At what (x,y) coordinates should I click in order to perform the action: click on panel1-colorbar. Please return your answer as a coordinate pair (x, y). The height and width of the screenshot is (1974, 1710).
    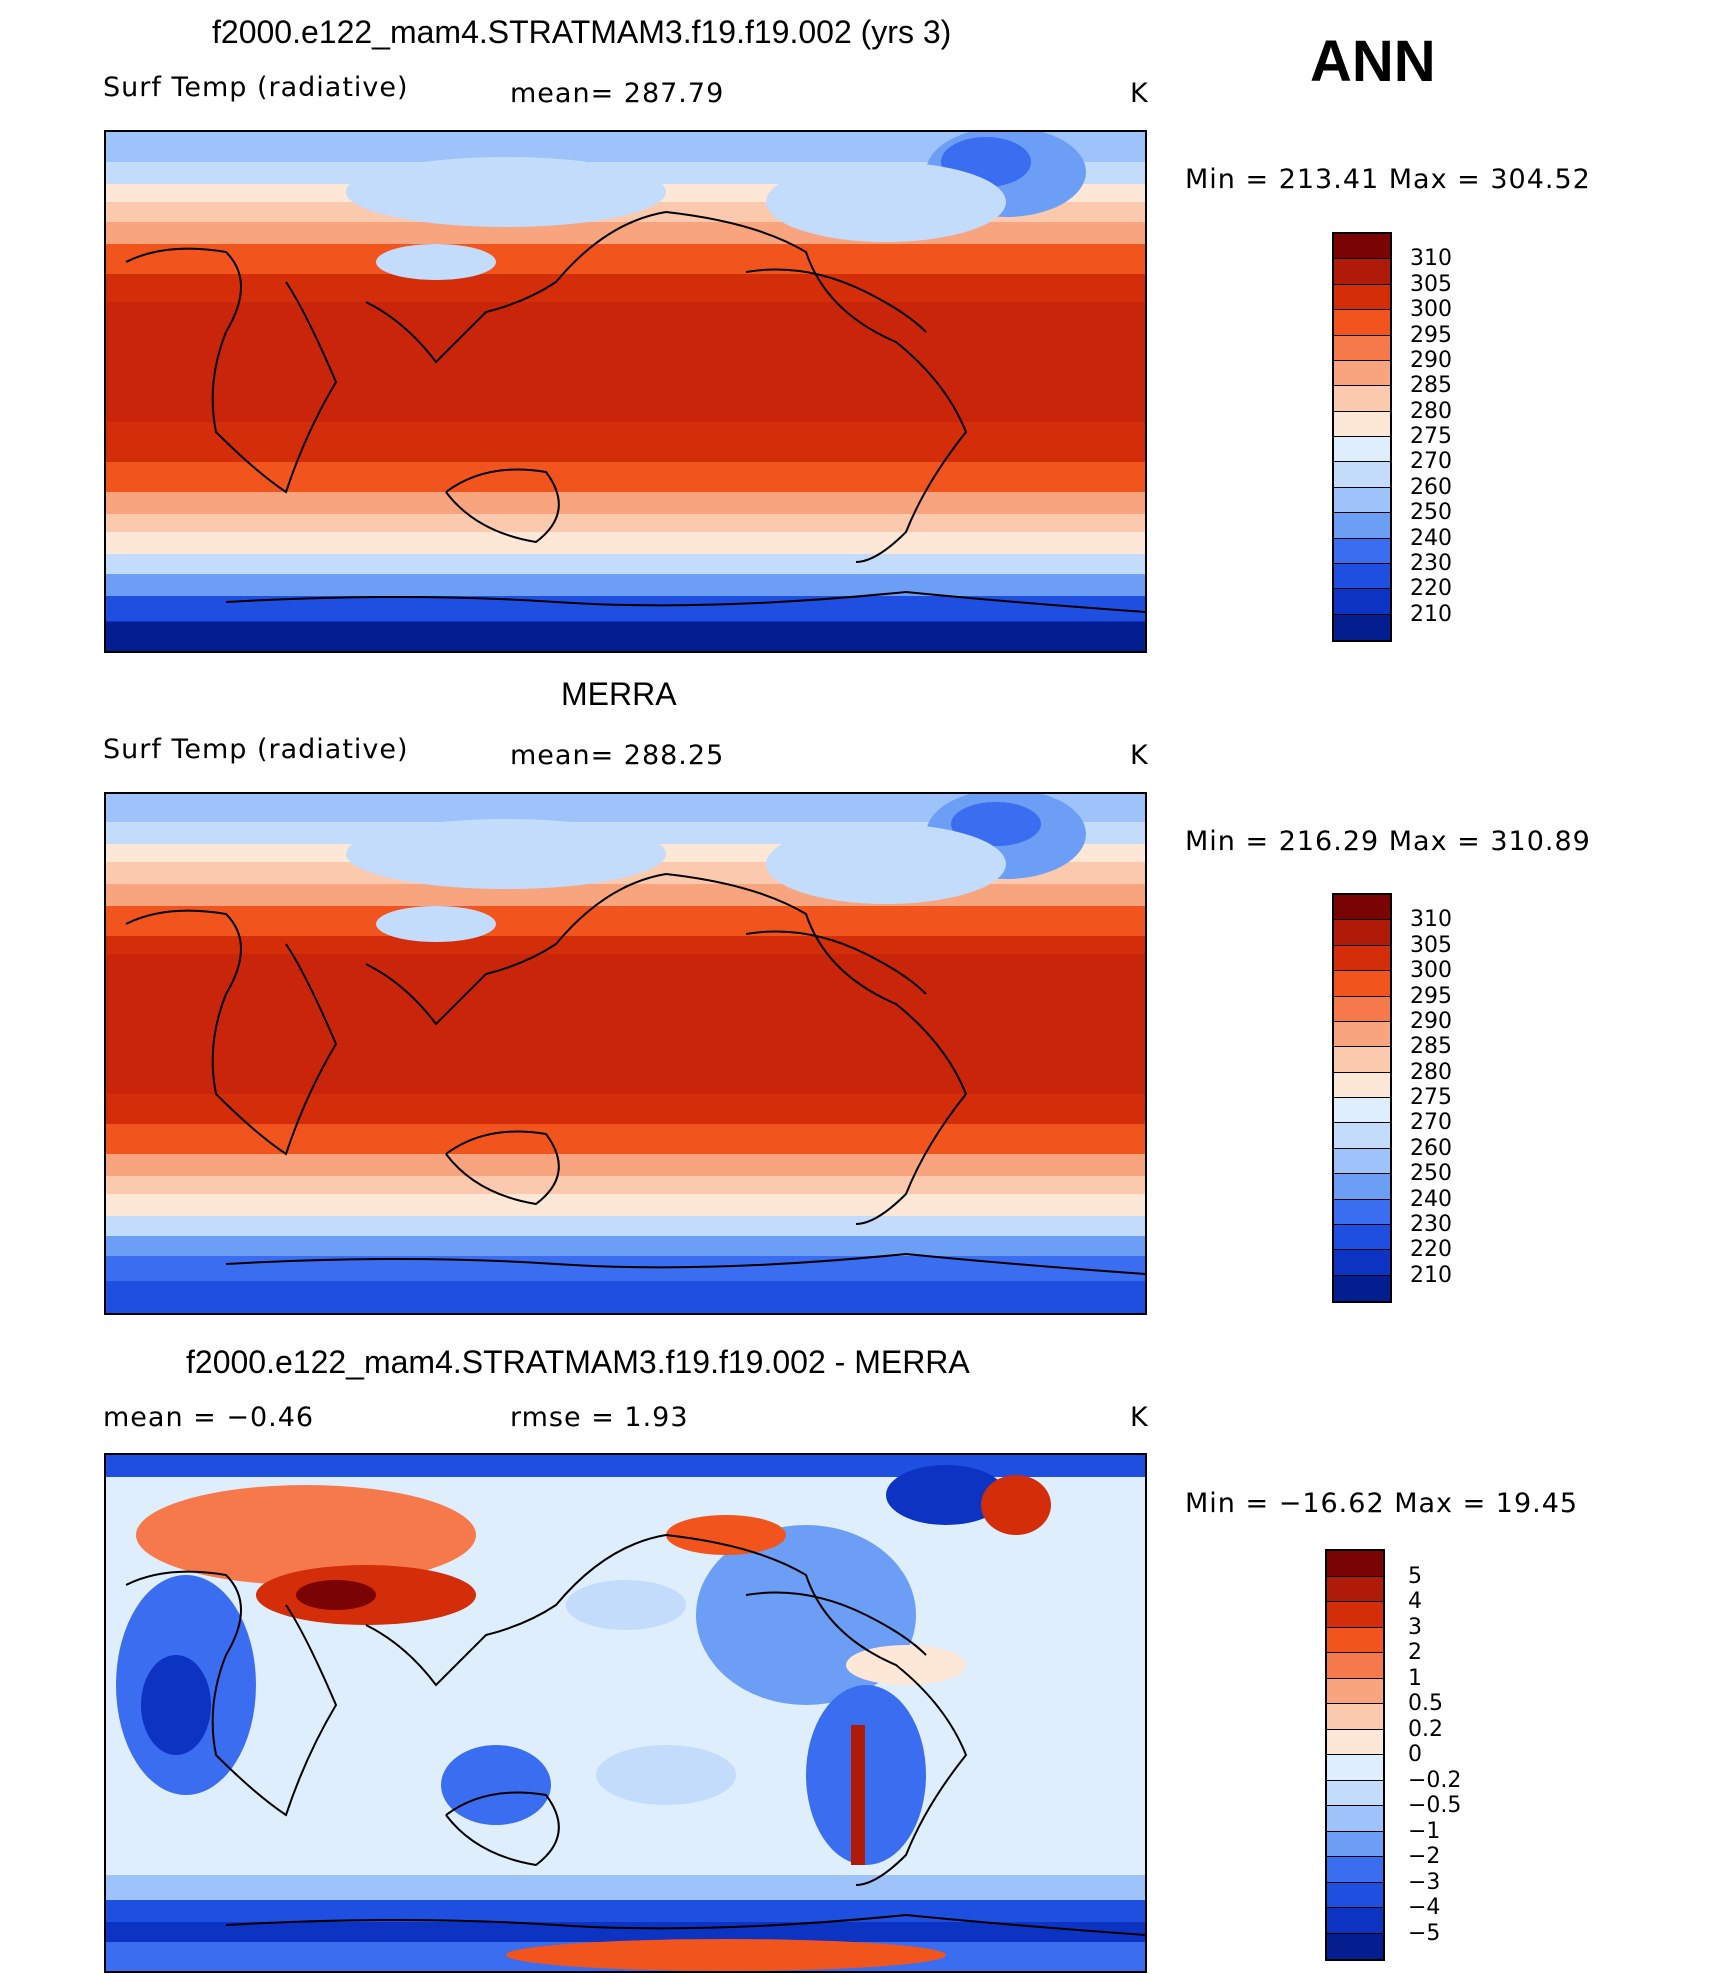
    Looking at the image, I should click on (1362, 437).